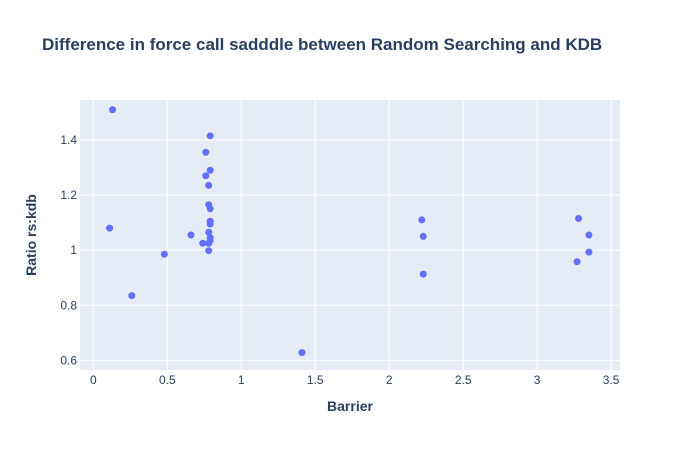  I want to click on y-tick-label: 0.8, so click(68, 305).